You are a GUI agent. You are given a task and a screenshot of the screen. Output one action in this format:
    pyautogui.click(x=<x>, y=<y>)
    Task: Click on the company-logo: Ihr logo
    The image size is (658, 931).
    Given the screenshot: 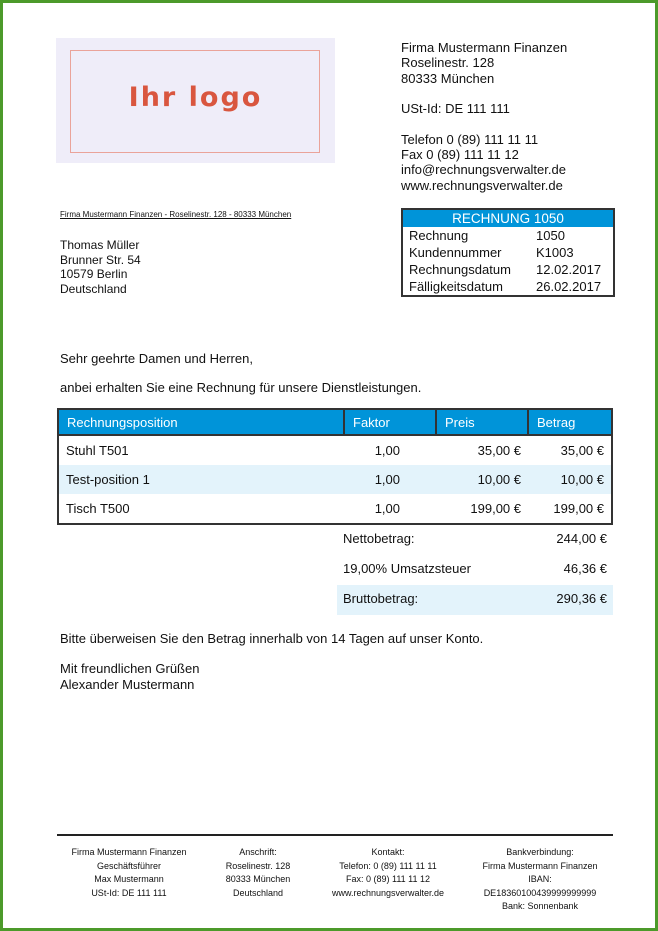 What is the action you would take?
    pyautogui.click(x=195, y=100)
    